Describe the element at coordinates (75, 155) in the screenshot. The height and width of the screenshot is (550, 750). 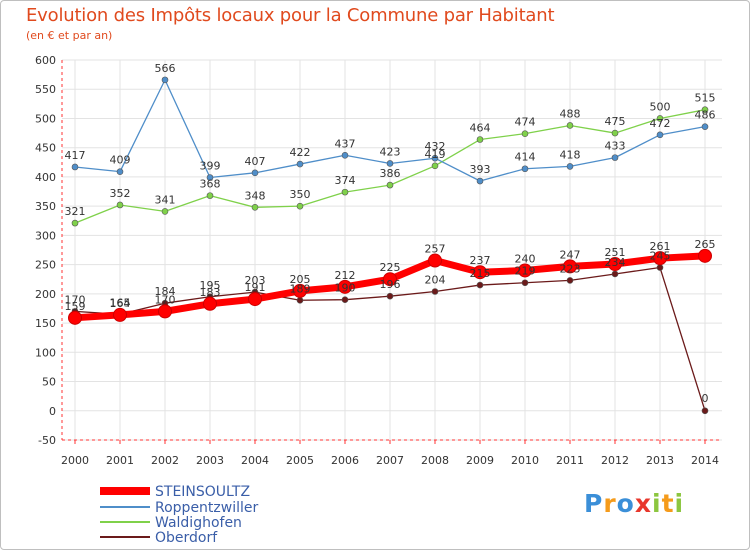
I see `data-label: 417` at that location.